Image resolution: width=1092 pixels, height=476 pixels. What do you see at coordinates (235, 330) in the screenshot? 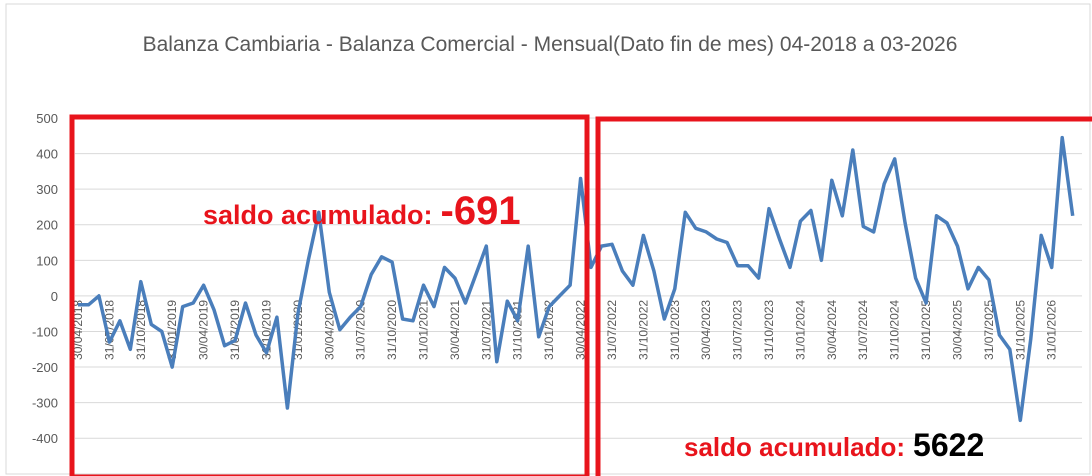
I see `x-tick-label: 31/07/2019` at bounding box center [235, 330].